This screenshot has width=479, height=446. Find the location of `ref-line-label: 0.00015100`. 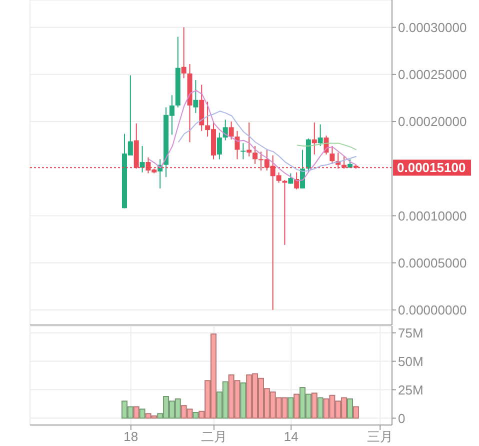

ref-line-label: 0.00015100 is located at coordinates (431, 168).